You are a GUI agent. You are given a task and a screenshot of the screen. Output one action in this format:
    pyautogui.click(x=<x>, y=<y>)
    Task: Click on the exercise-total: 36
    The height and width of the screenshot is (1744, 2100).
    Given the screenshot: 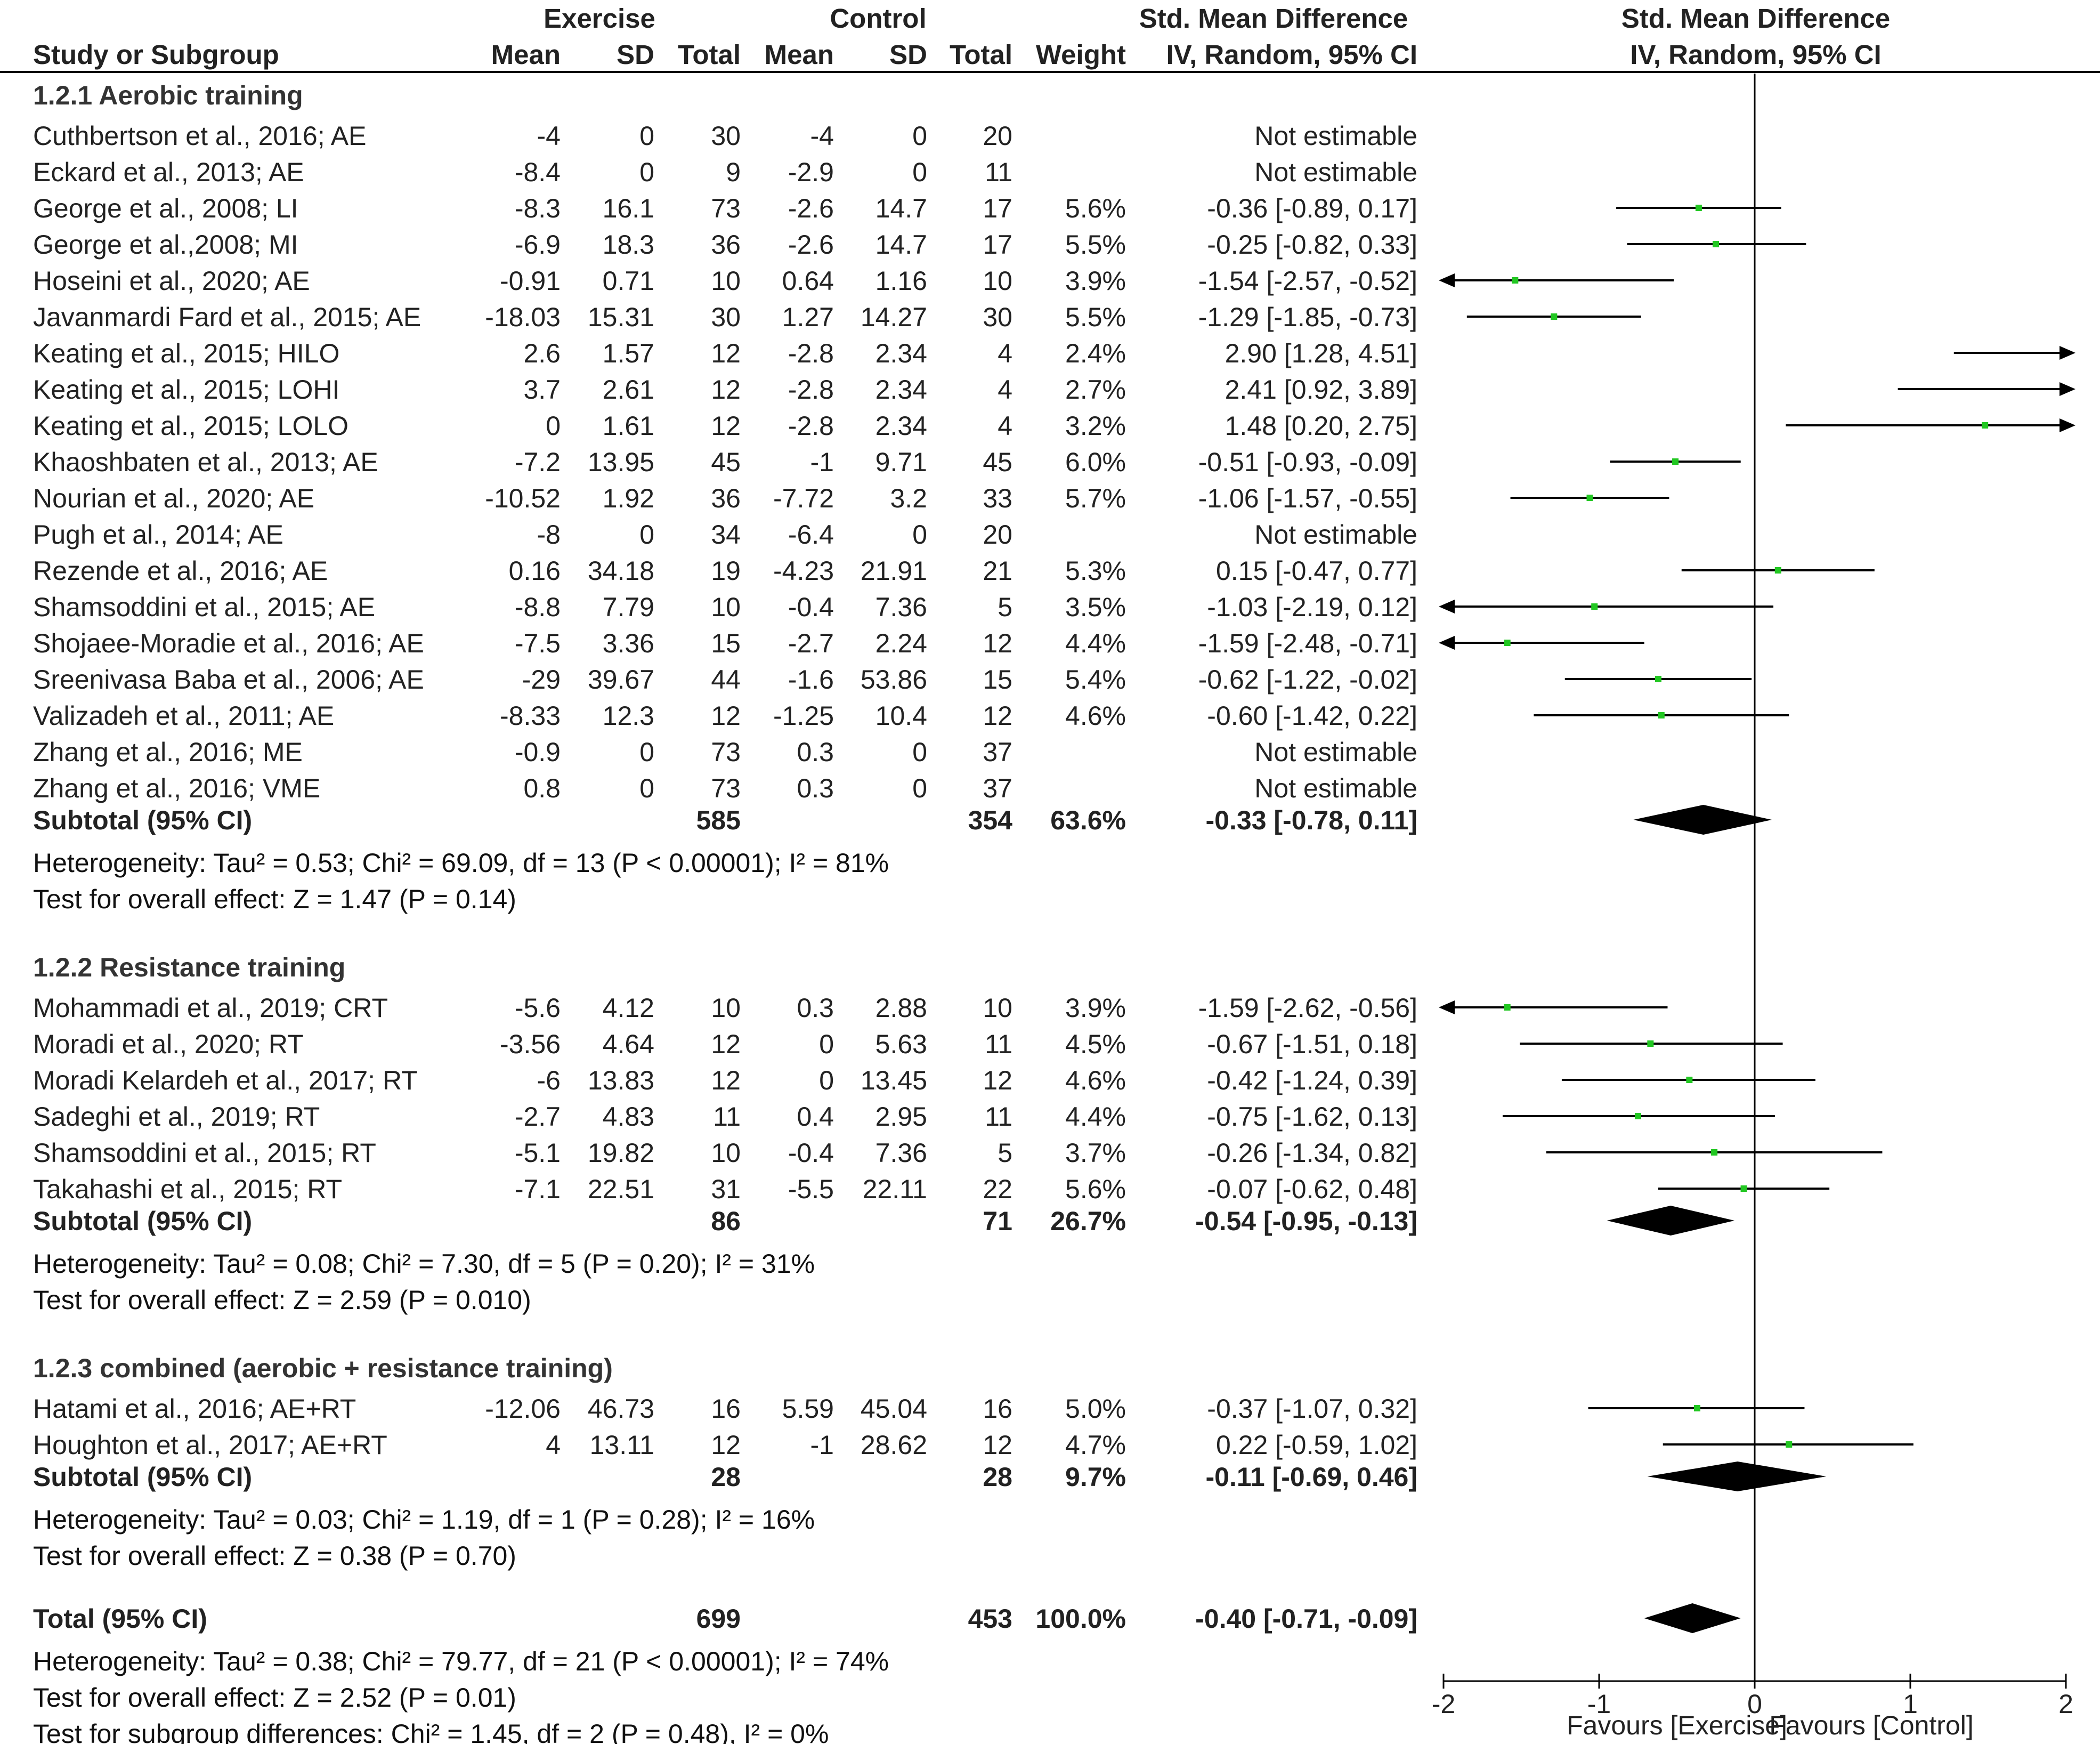 What is the action you would take?
    pyautogui.click(x=726, y=498)
    